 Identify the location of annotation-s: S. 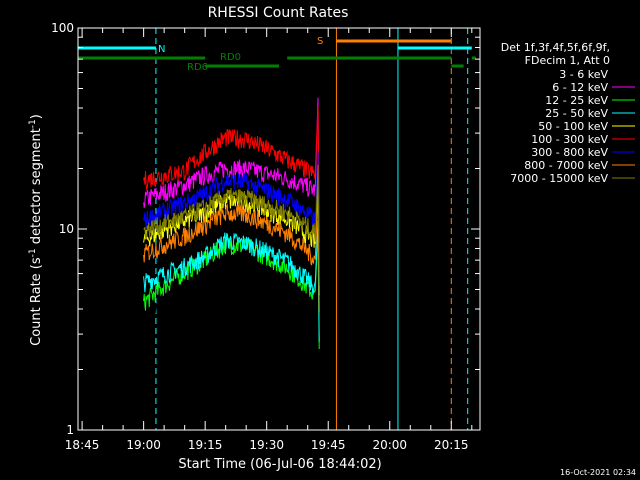
(320, 41).